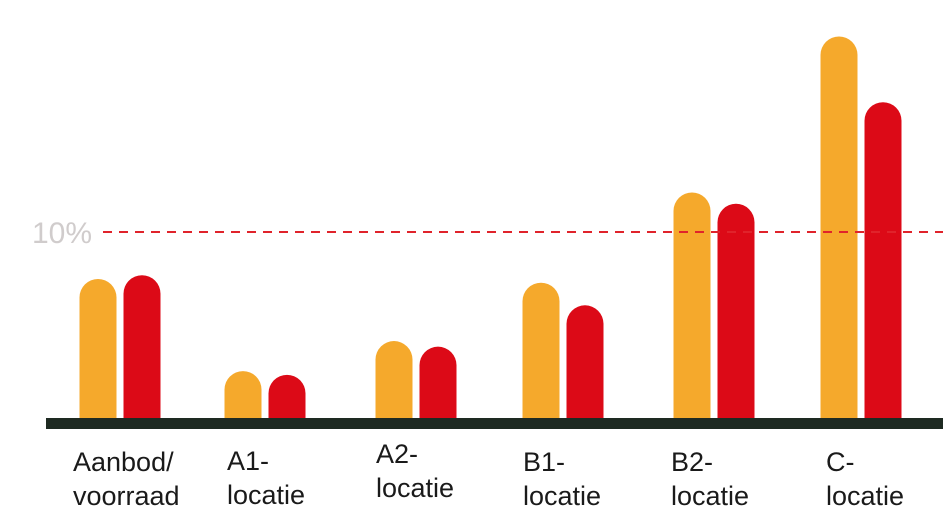 The image size is (943, 523). Describe the element at coordinates (126, 479) in the screenshot. I see `category-label-1: Aanbod/voorraad` at that location.